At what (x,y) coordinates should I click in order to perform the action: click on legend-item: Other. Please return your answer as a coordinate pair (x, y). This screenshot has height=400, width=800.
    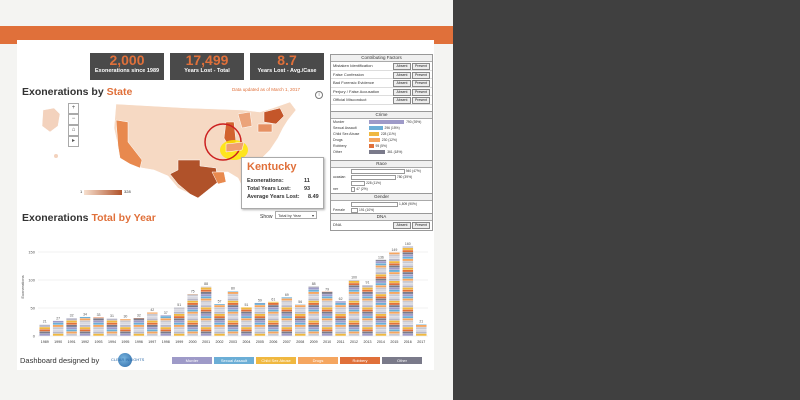
    Looking at the image, I should click on (402, 360).